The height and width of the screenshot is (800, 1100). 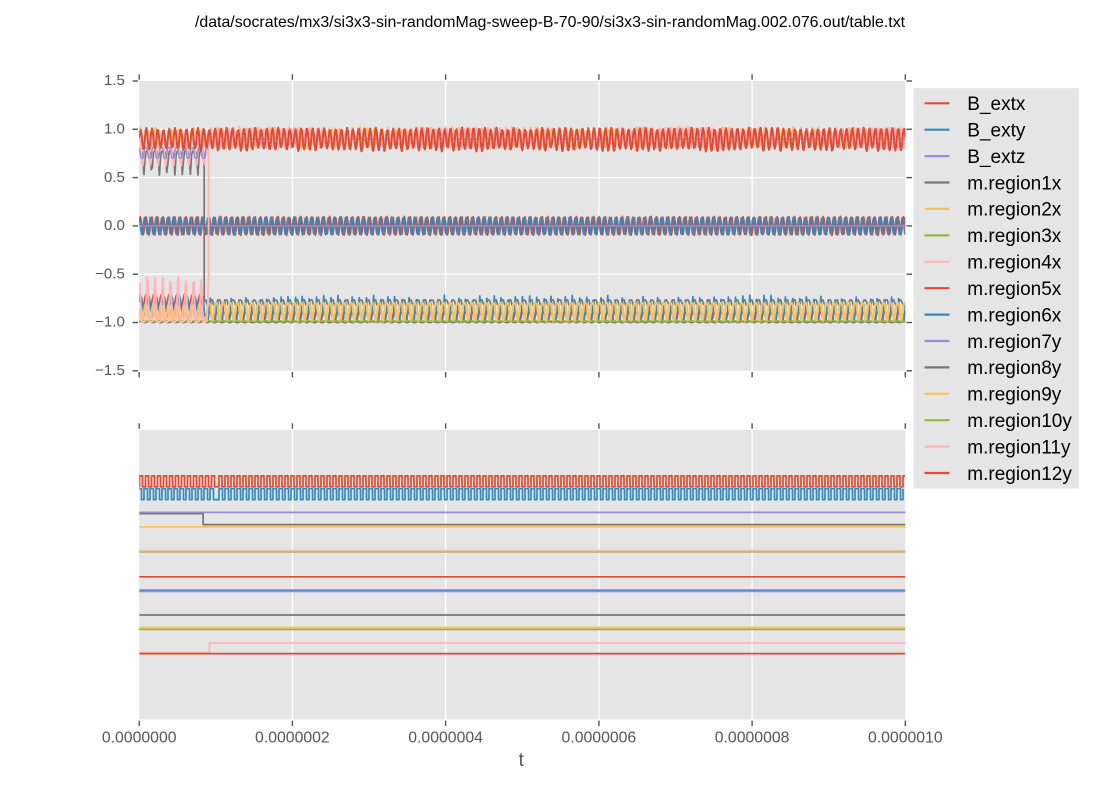 What do you see at coordinates (1014, 210) in the screenshot?
I see `svg-text: m.region2x` at bounding box center [1014, 210].